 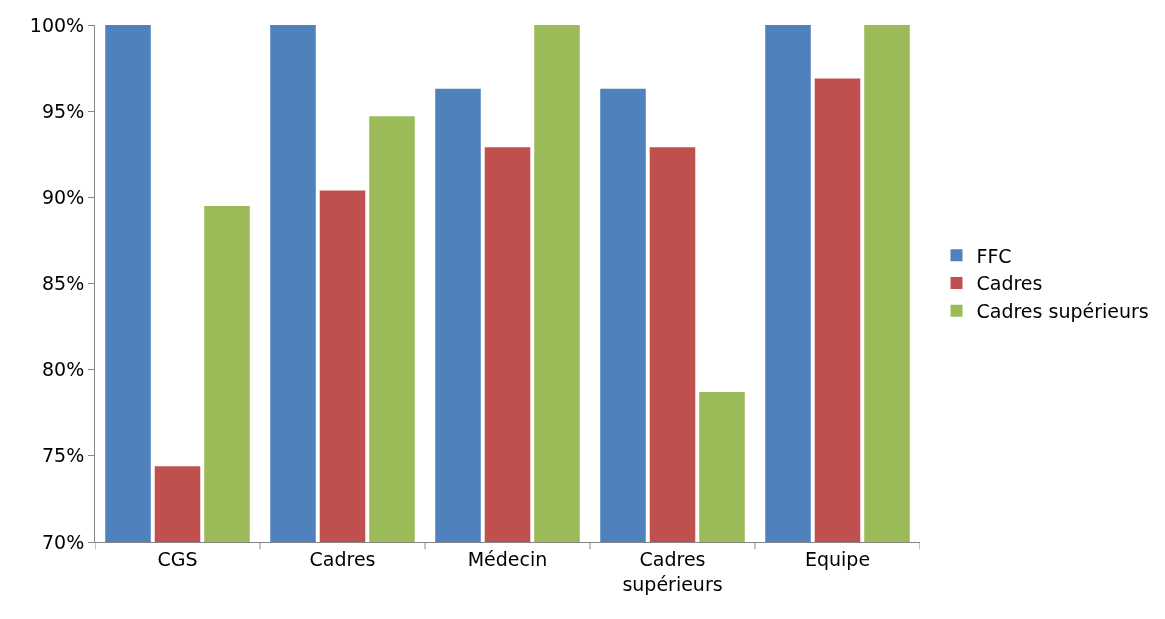 What do you see at coordinates (63, 455) in the screenshot?
I see `y-tick-label: 75%` at bounding box center [63, 455].